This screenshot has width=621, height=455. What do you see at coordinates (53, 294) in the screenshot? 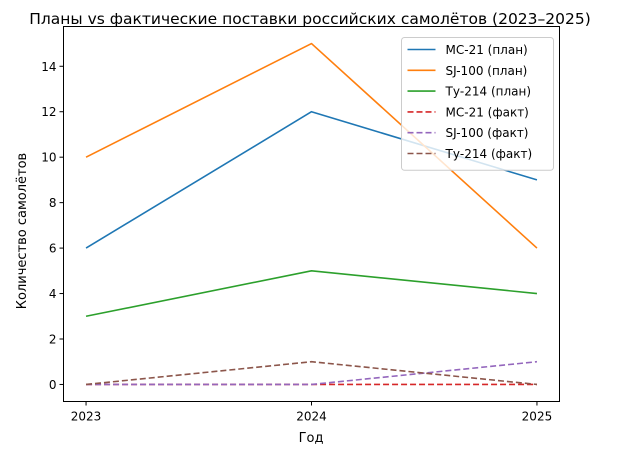
I see `y-tick-label: 4` at bounding box center [53, 294].